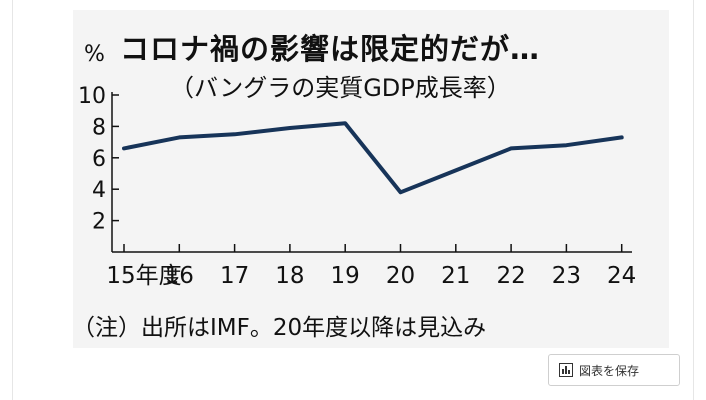  What do you see at coordinates (99, 190) in the screenshot?
I see `y-tick-label-4: 4` at bounding box center [99, 190].